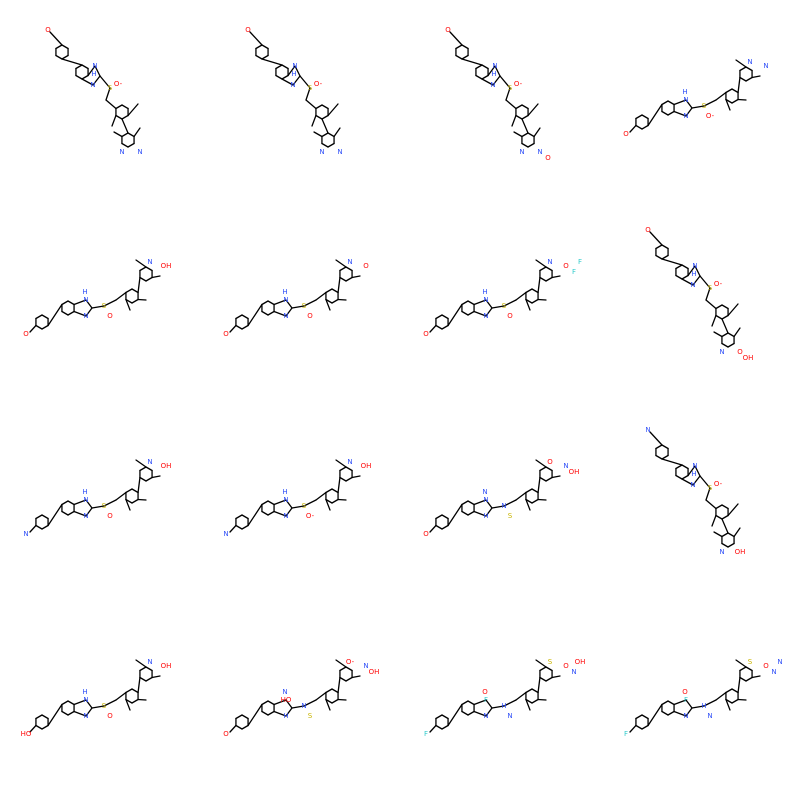 This screenshot has height=800, width=800. I want to click on molecule-cell: HO N H N S O N OH, so click(100, 700).